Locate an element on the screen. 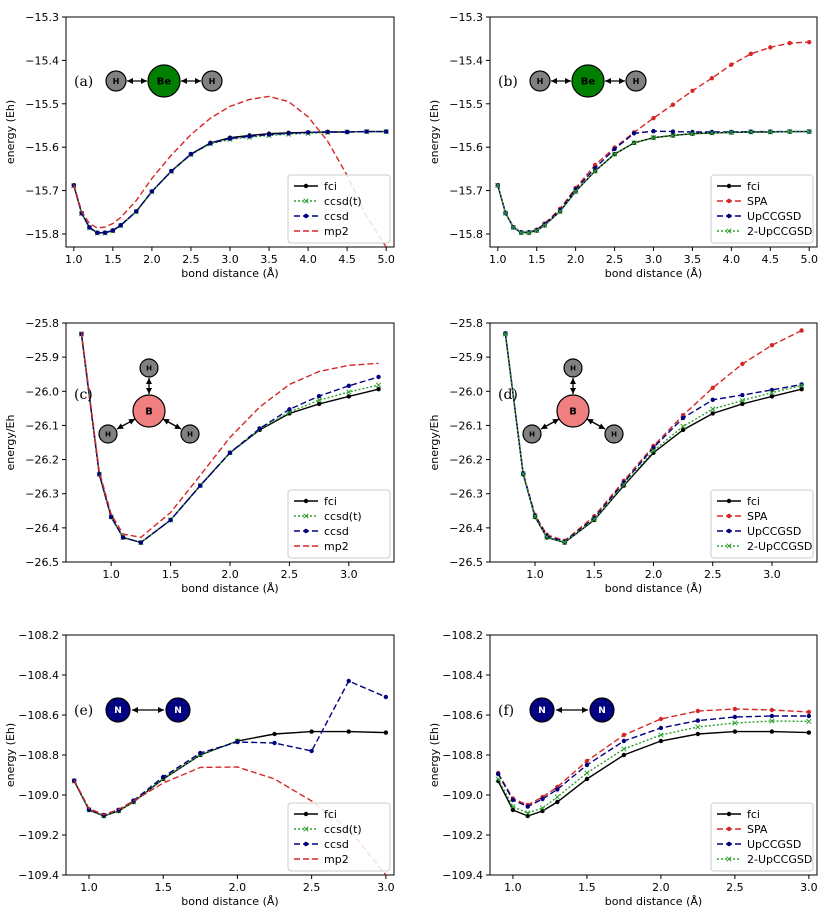  plot-area is located at coordinates (653, 137).